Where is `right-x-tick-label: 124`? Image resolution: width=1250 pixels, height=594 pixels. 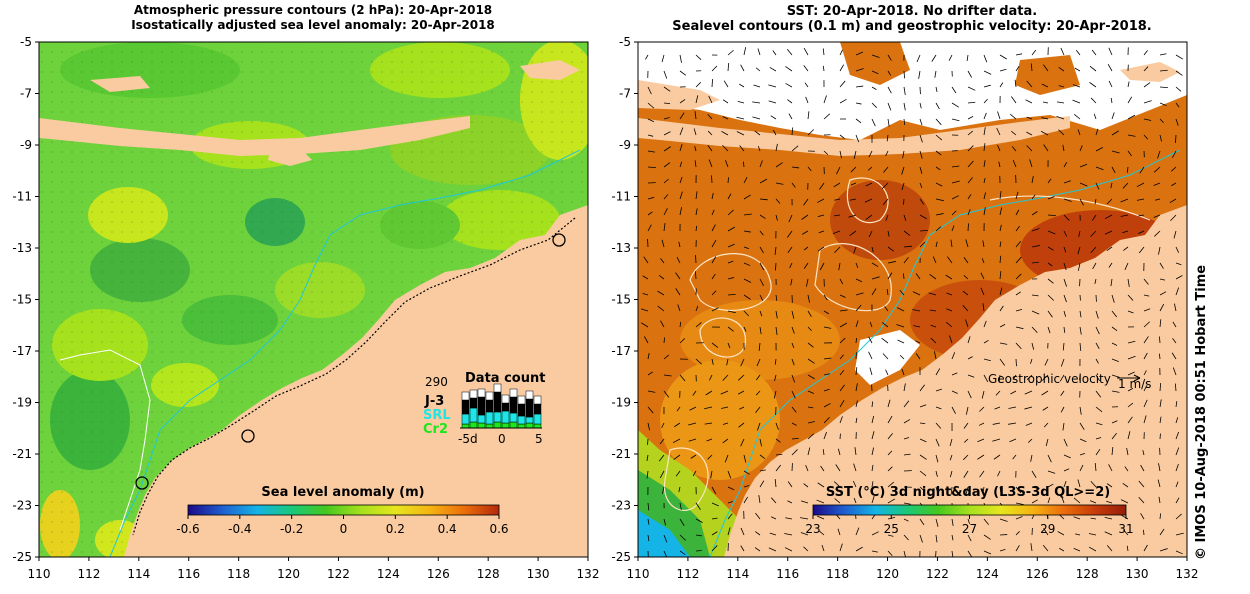
right-x-tick-label: 124 is located at coordinates (987, 574).